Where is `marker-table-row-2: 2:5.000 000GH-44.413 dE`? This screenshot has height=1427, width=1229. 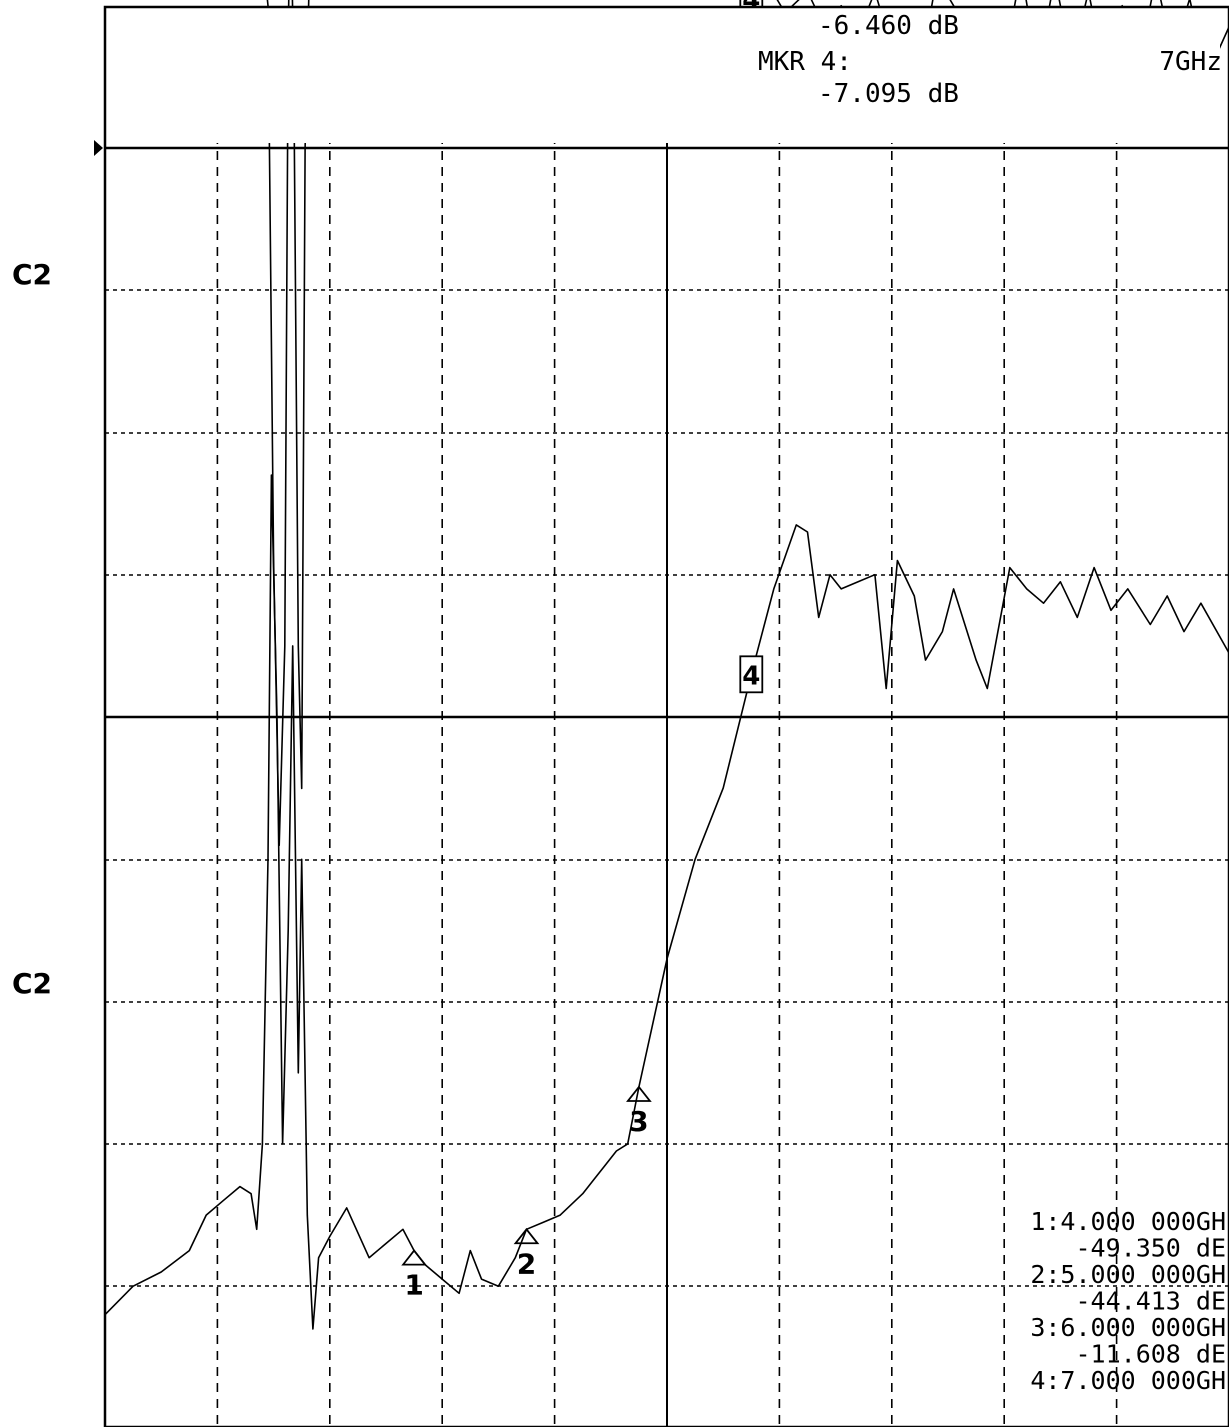 marker-table-row-2: 2:5.000 000GH-44.413 dE is located at coordinates (1128, 1288).